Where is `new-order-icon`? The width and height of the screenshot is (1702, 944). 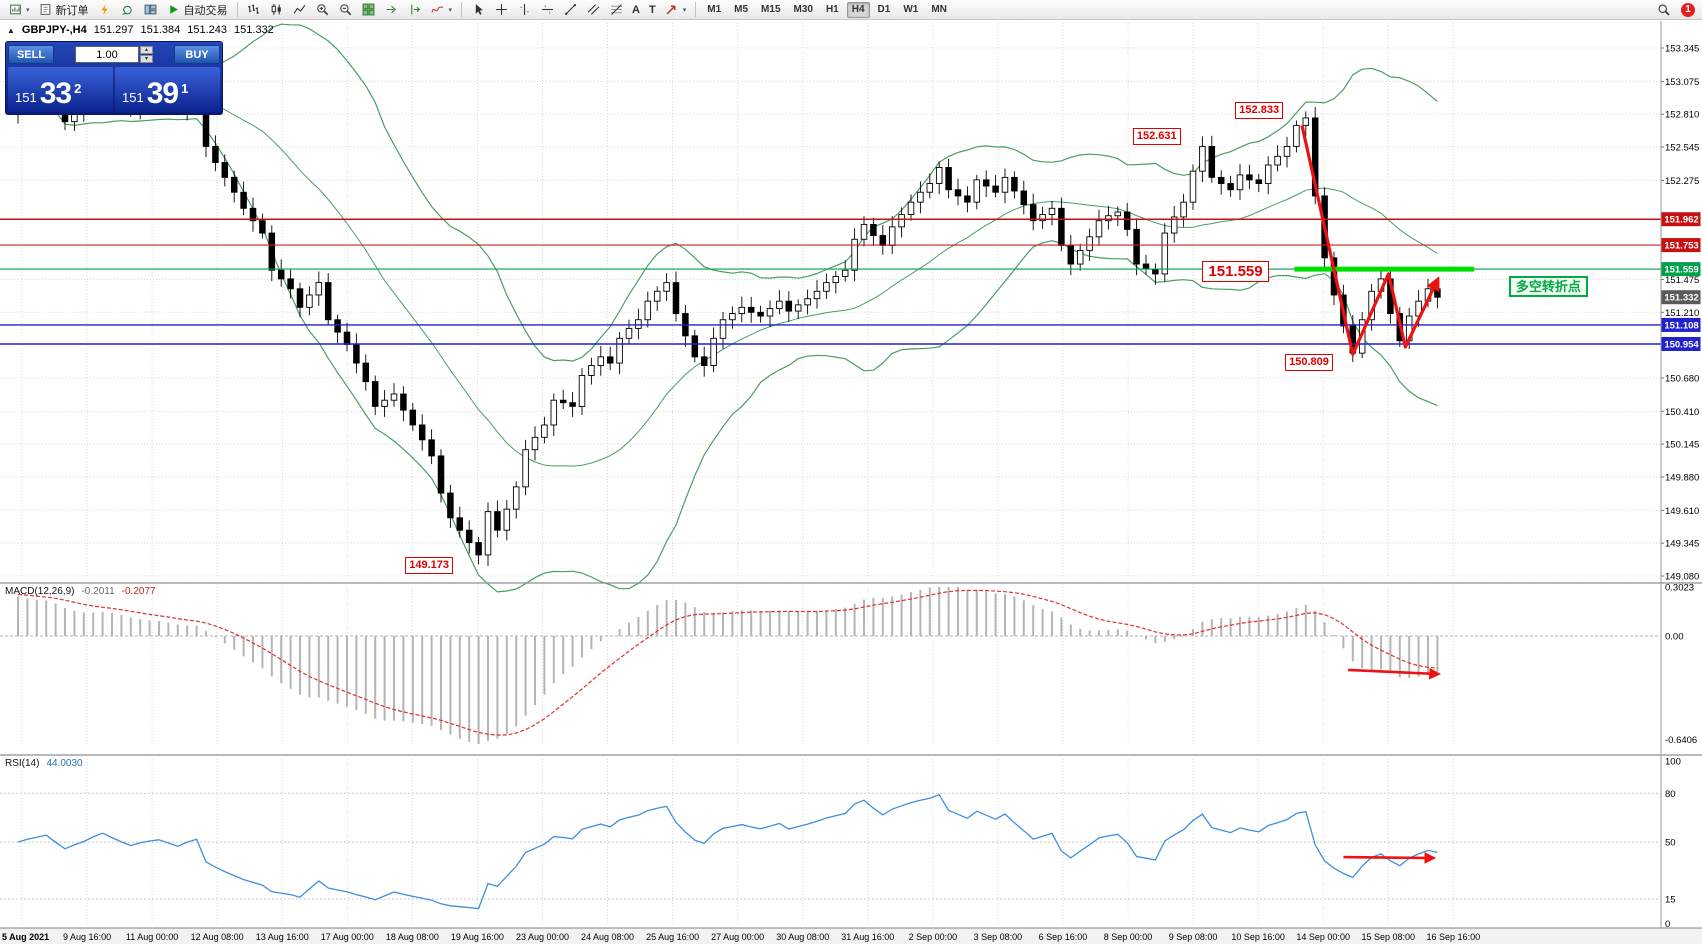
new-order-icon is located at coordinates (46, 10).